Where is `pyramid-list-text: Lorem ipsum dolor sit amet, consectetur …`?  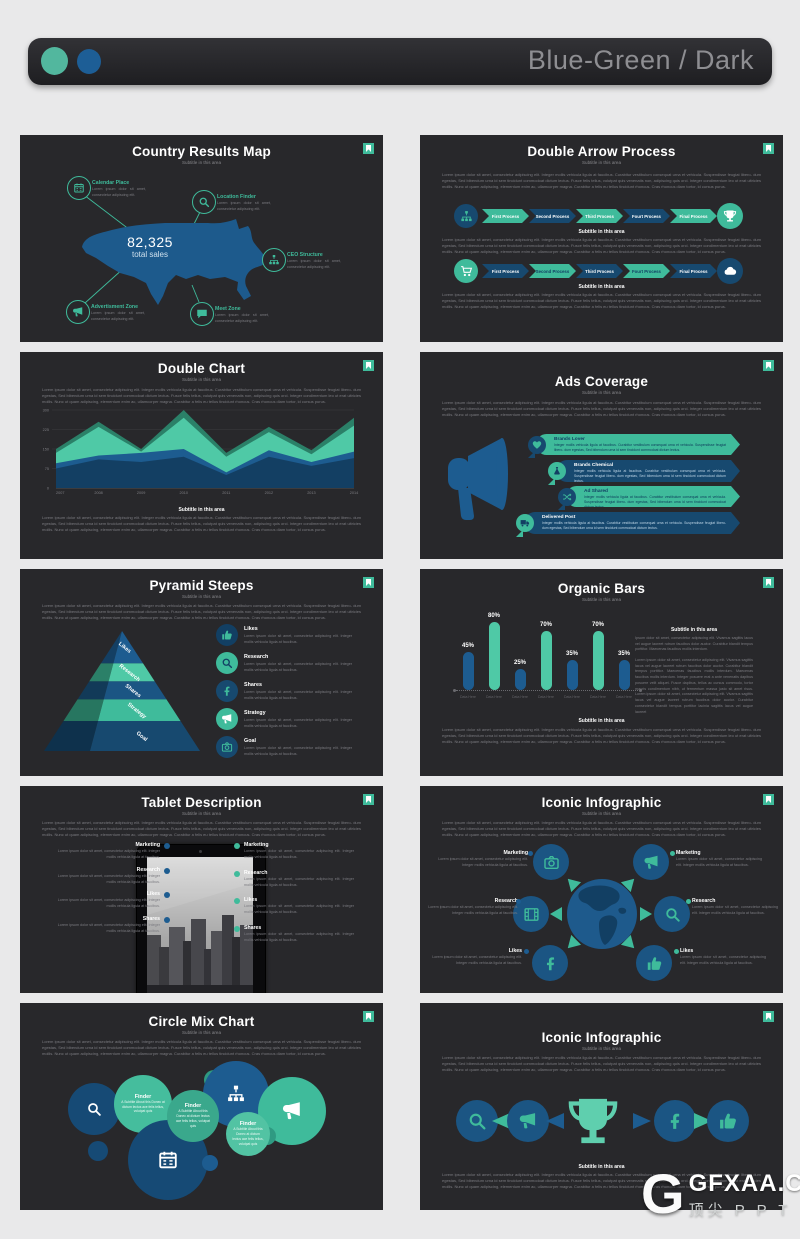
pyramid-list-text: Lorem ipsum dolor sit amet, consectetur … is located at coordinates (298, 695).